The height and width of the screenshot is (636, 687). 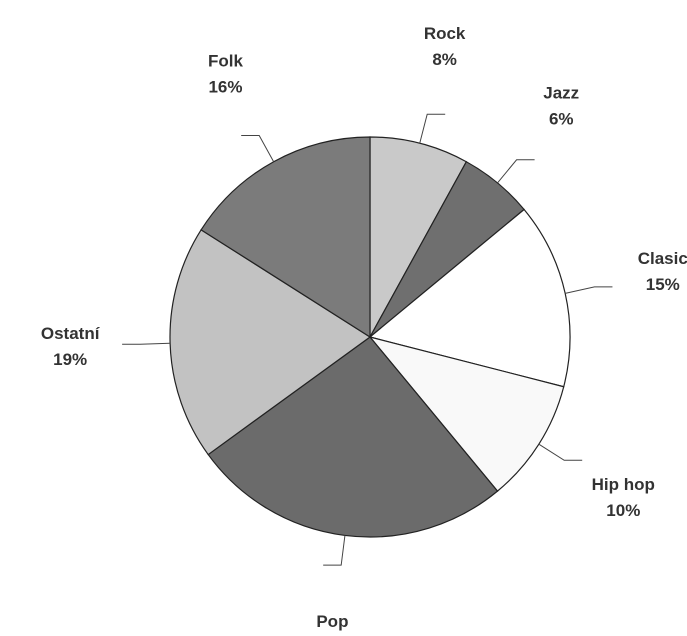 I want to click on slice-value-label: 16%, so click(x=225, y=87).